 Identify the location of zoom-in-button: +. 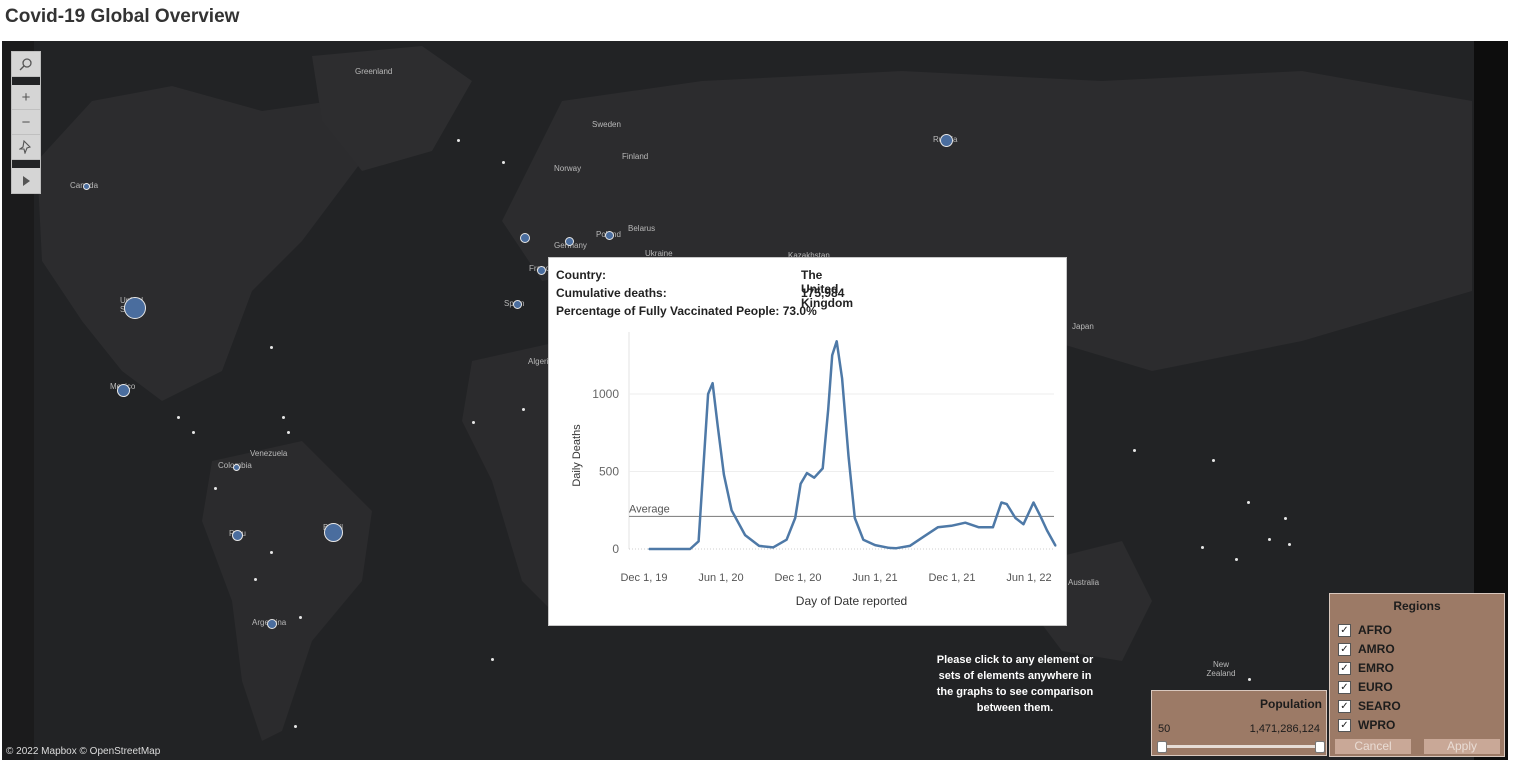
(26, 97).